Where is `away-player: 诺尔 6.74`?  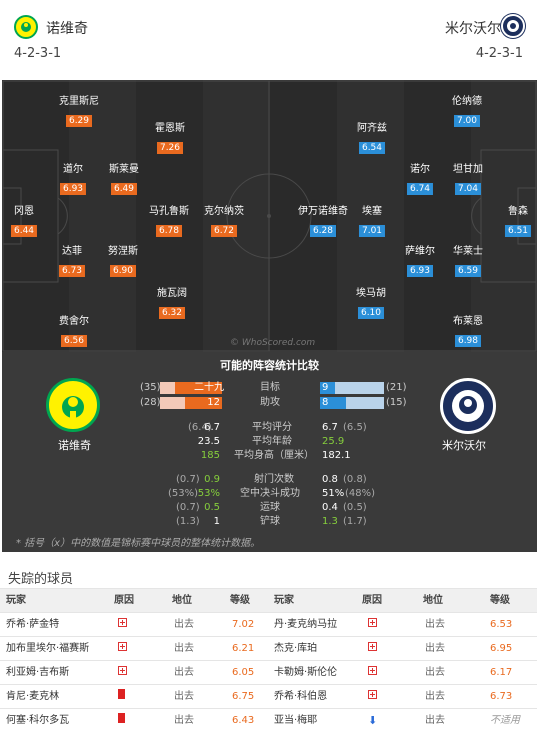 away-player: 诺尔 6.74 is located at coordinates (420, 179).